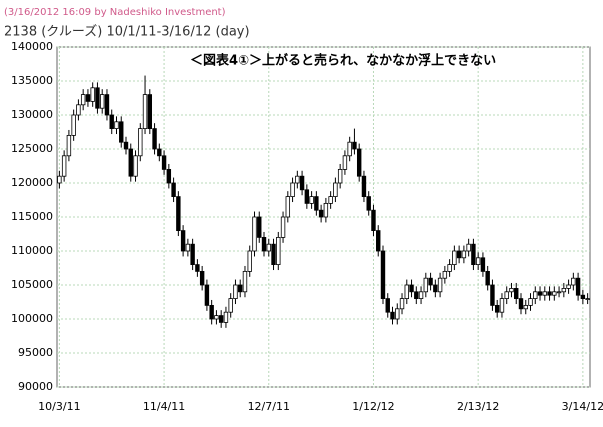  Describe the element at coordinates (582, 406) in the screenshot. I see `x-tick-label: 3/14/12` at that location.